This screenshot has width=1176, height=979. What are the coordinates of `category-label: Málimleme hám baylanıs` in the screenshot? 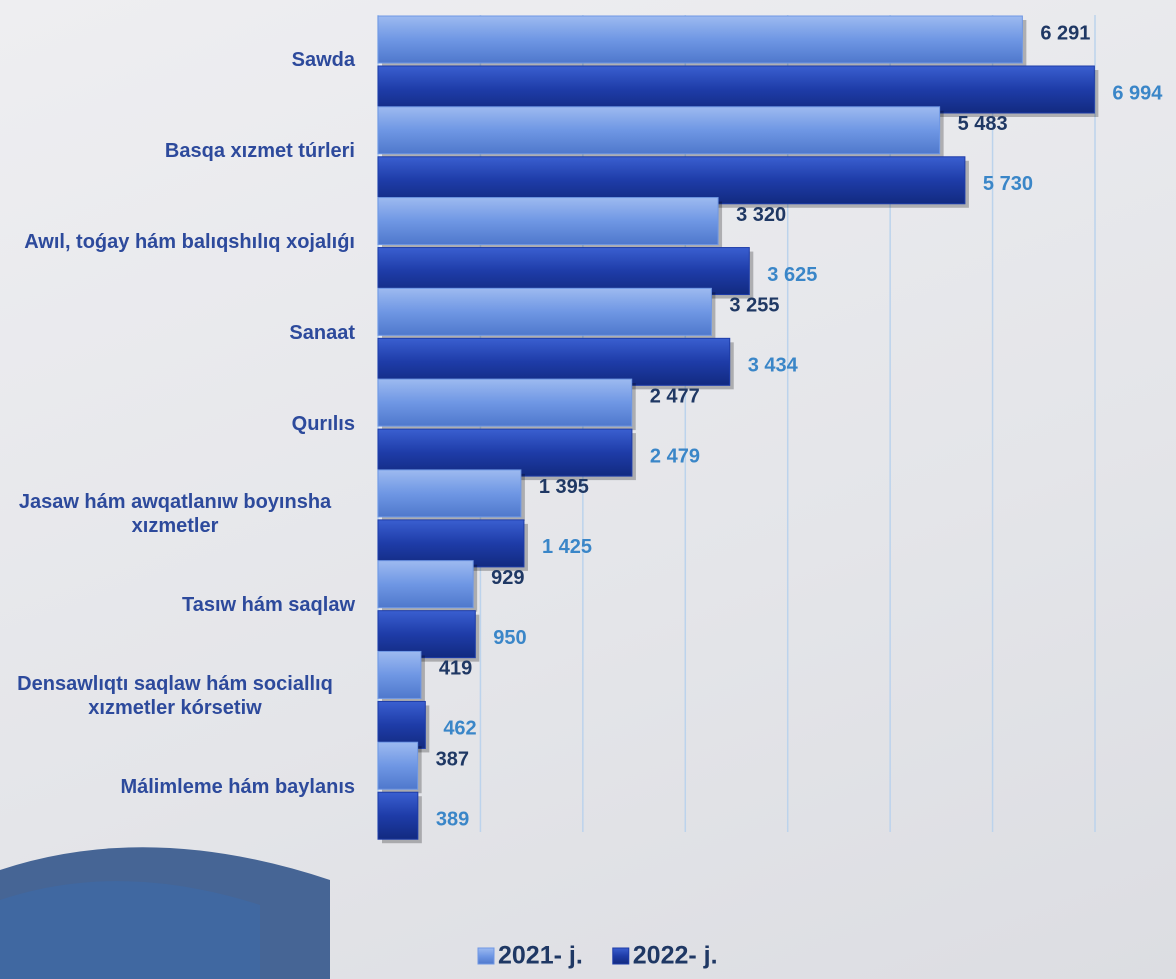 It's located at (177, 787).